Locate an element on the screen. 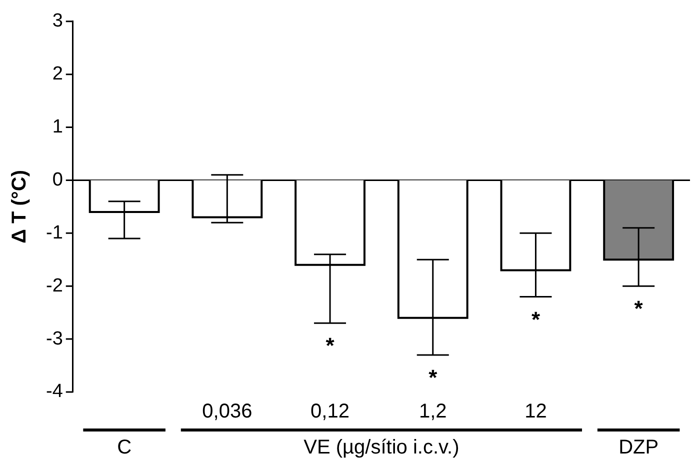  x-tick-label: 1,2 is located at coordinates (432, 411).